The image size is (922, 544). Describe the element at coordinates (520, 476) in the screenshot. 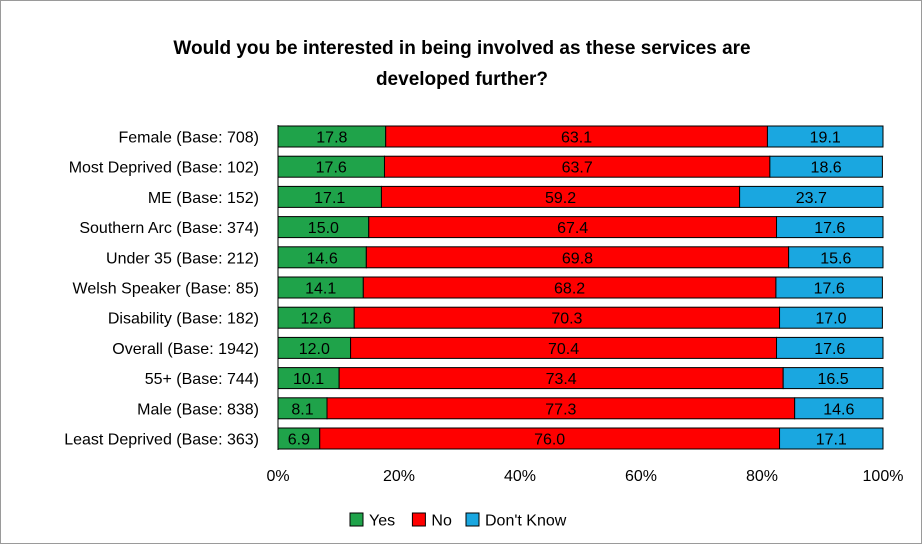

I see `x-tick-label: 40%` at that location.